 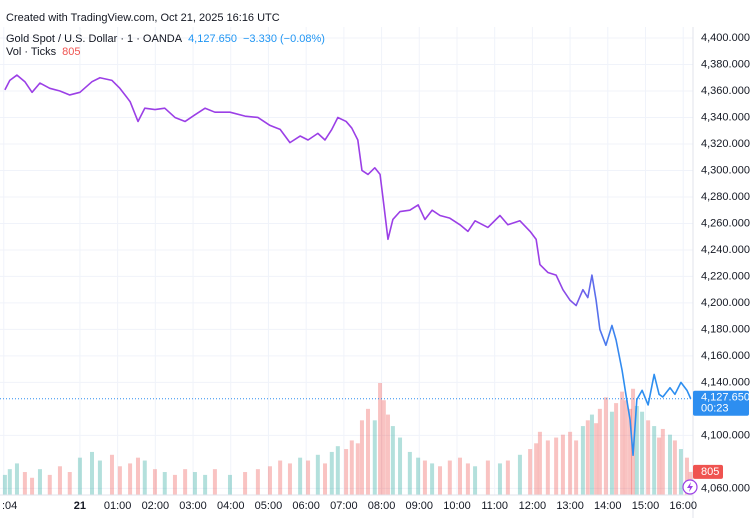 What do you see at coordinates (725, 144) in the screenshot?
I see `y-tick-label: 4,320.000` at bounding box center [725, 144].